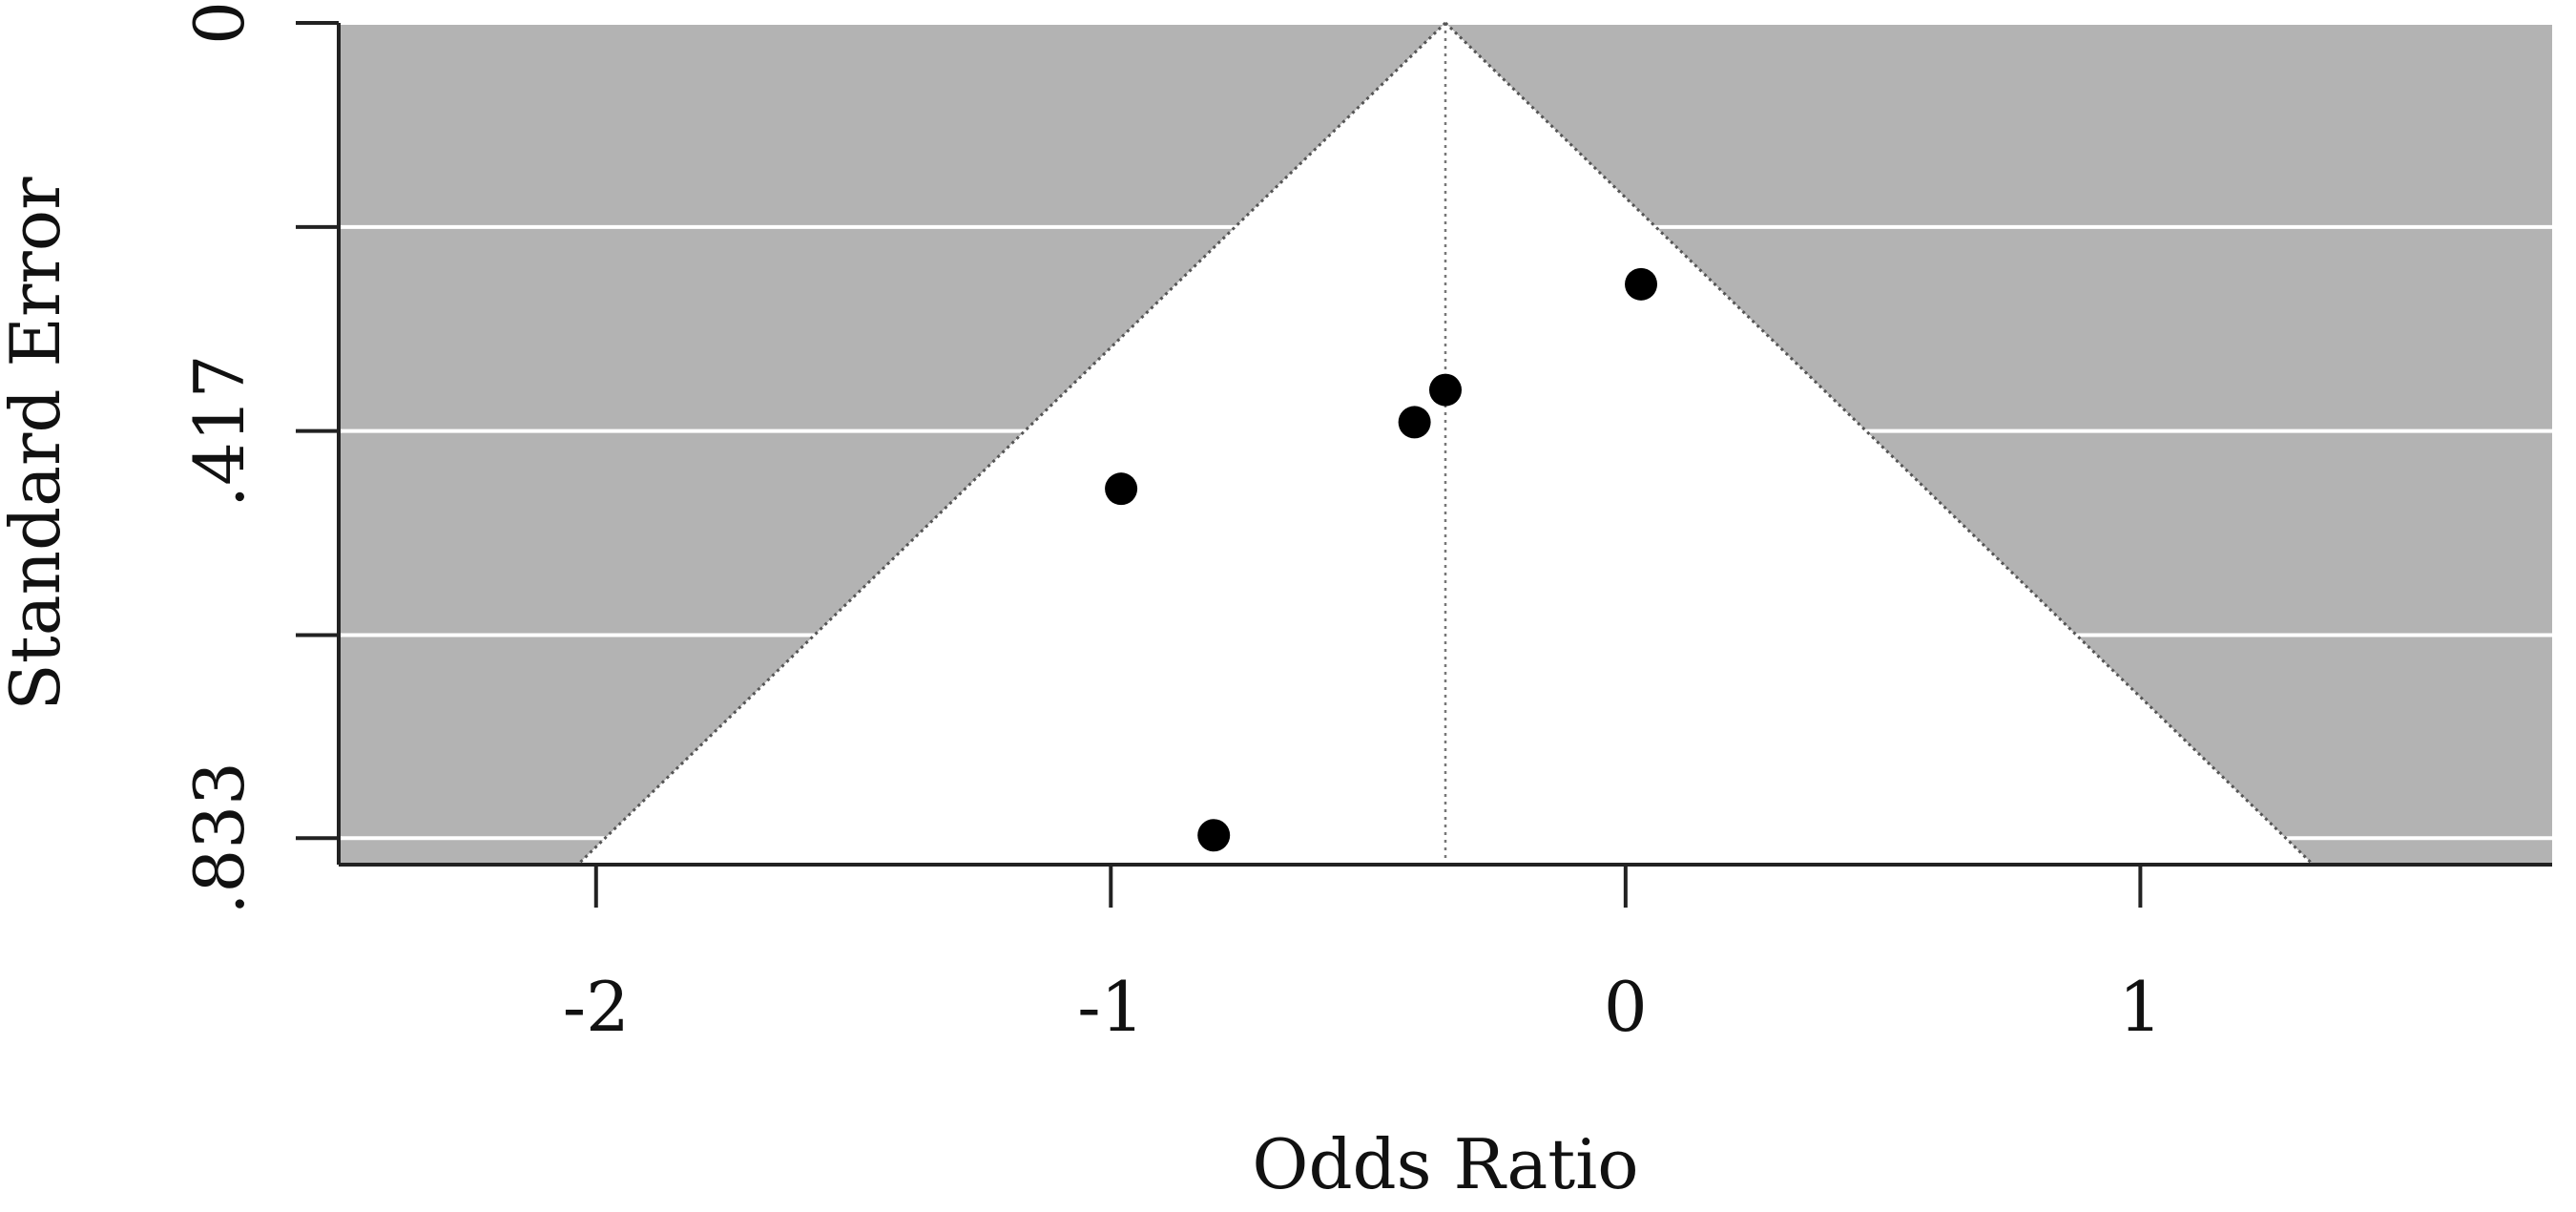 This screenshot has width=2576, height=1212. Describe the element at coordinates (219, 838) in the screenshot. I see `y-tick-label: .833` at that location.